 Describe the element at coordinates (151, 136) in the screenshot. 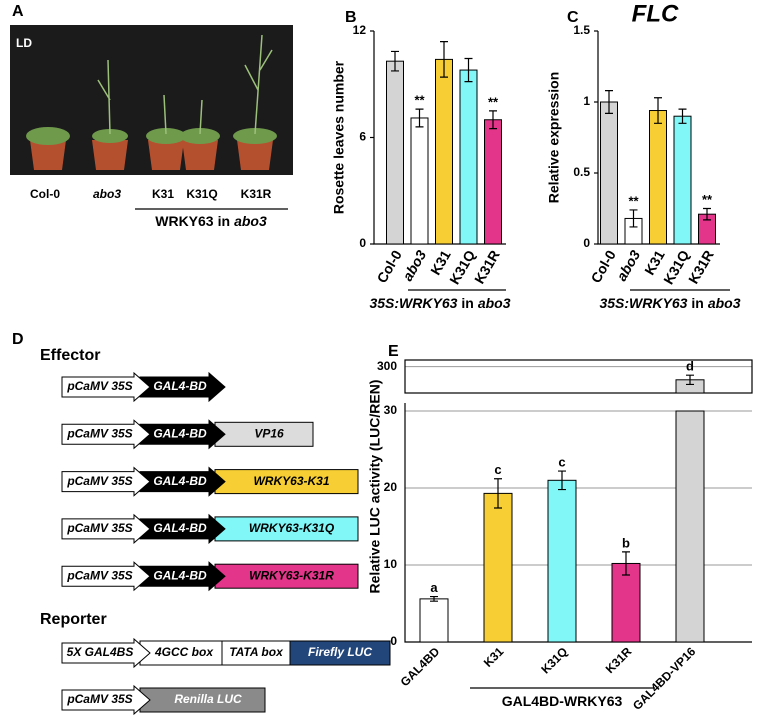

I see `rosettes` at that location.